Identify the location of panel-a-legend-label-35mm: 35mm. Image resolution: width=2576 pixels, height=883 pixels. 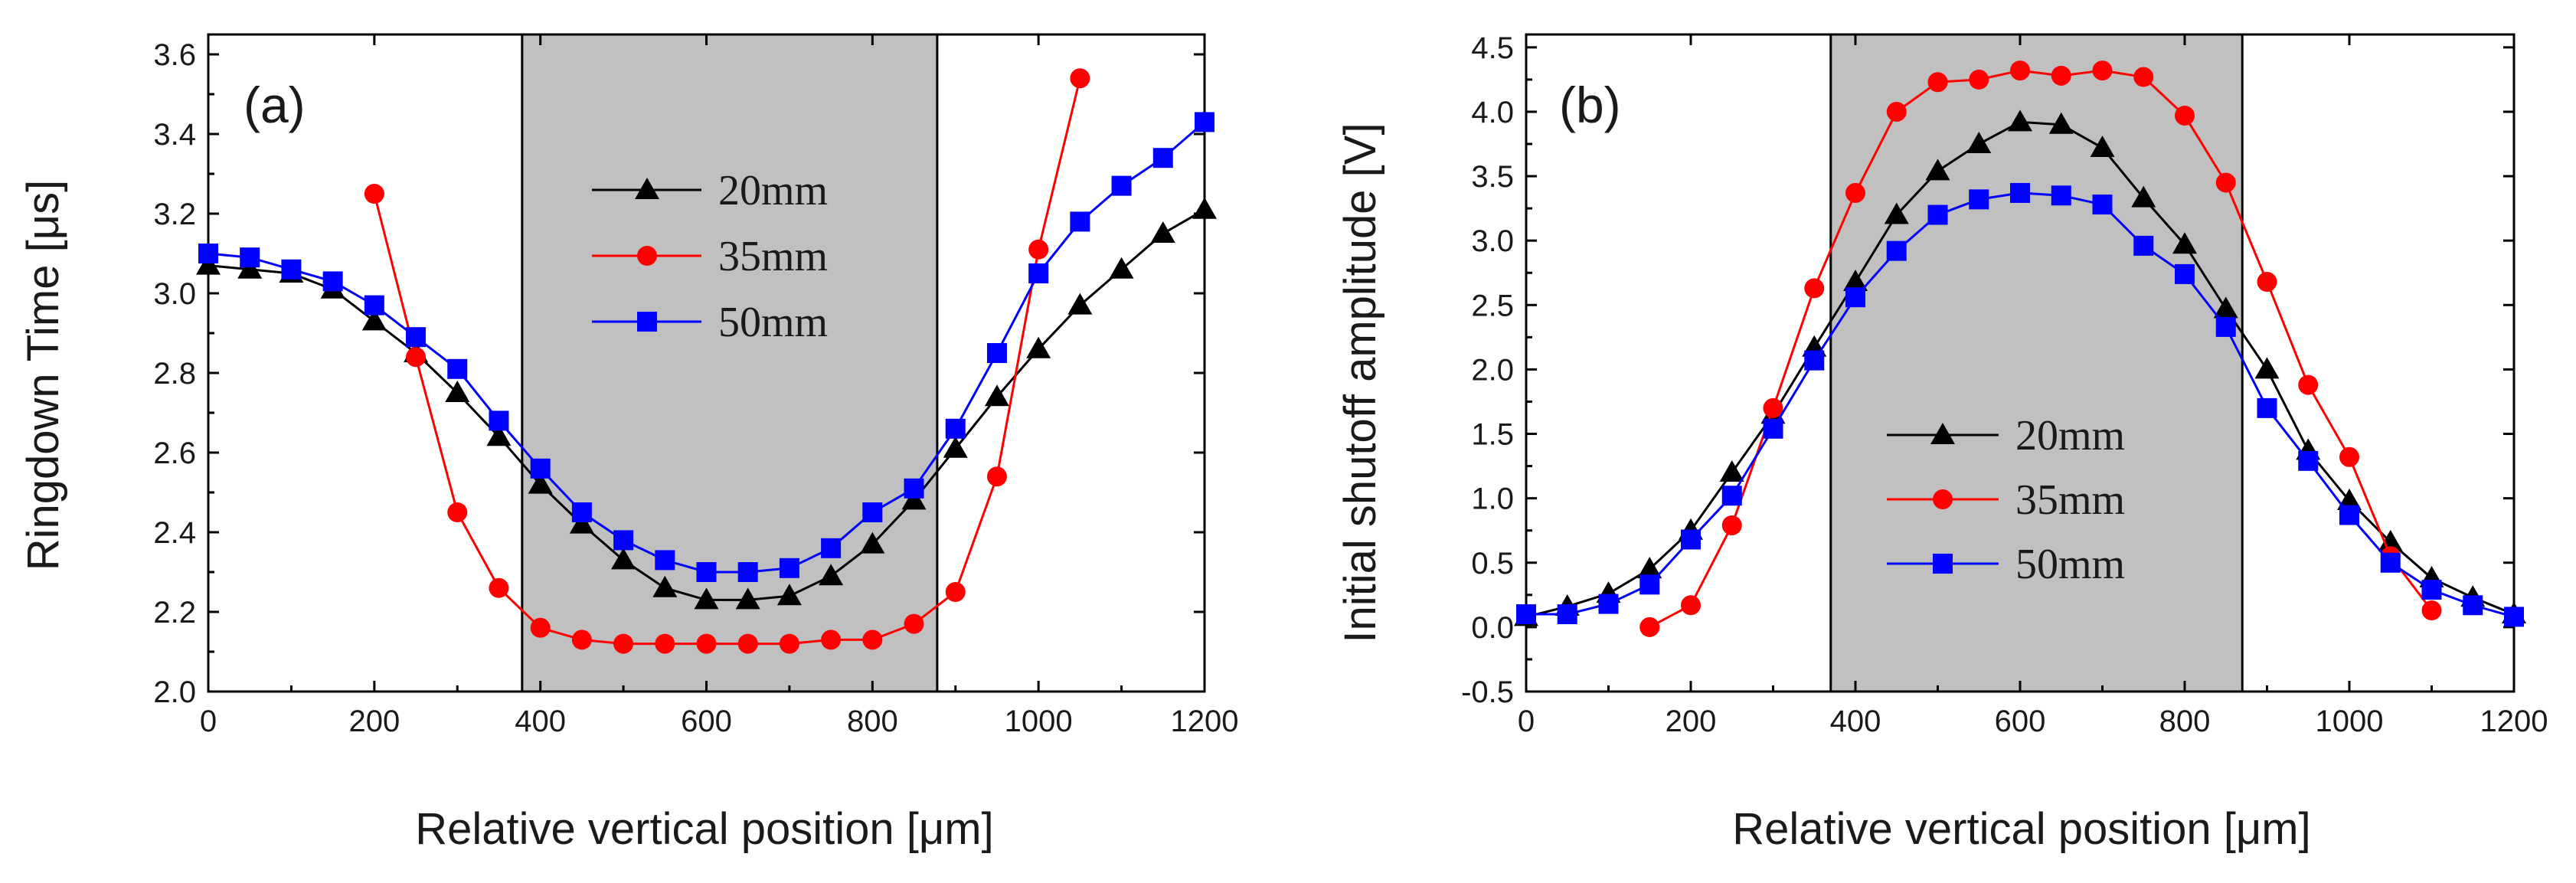
(773, 256).